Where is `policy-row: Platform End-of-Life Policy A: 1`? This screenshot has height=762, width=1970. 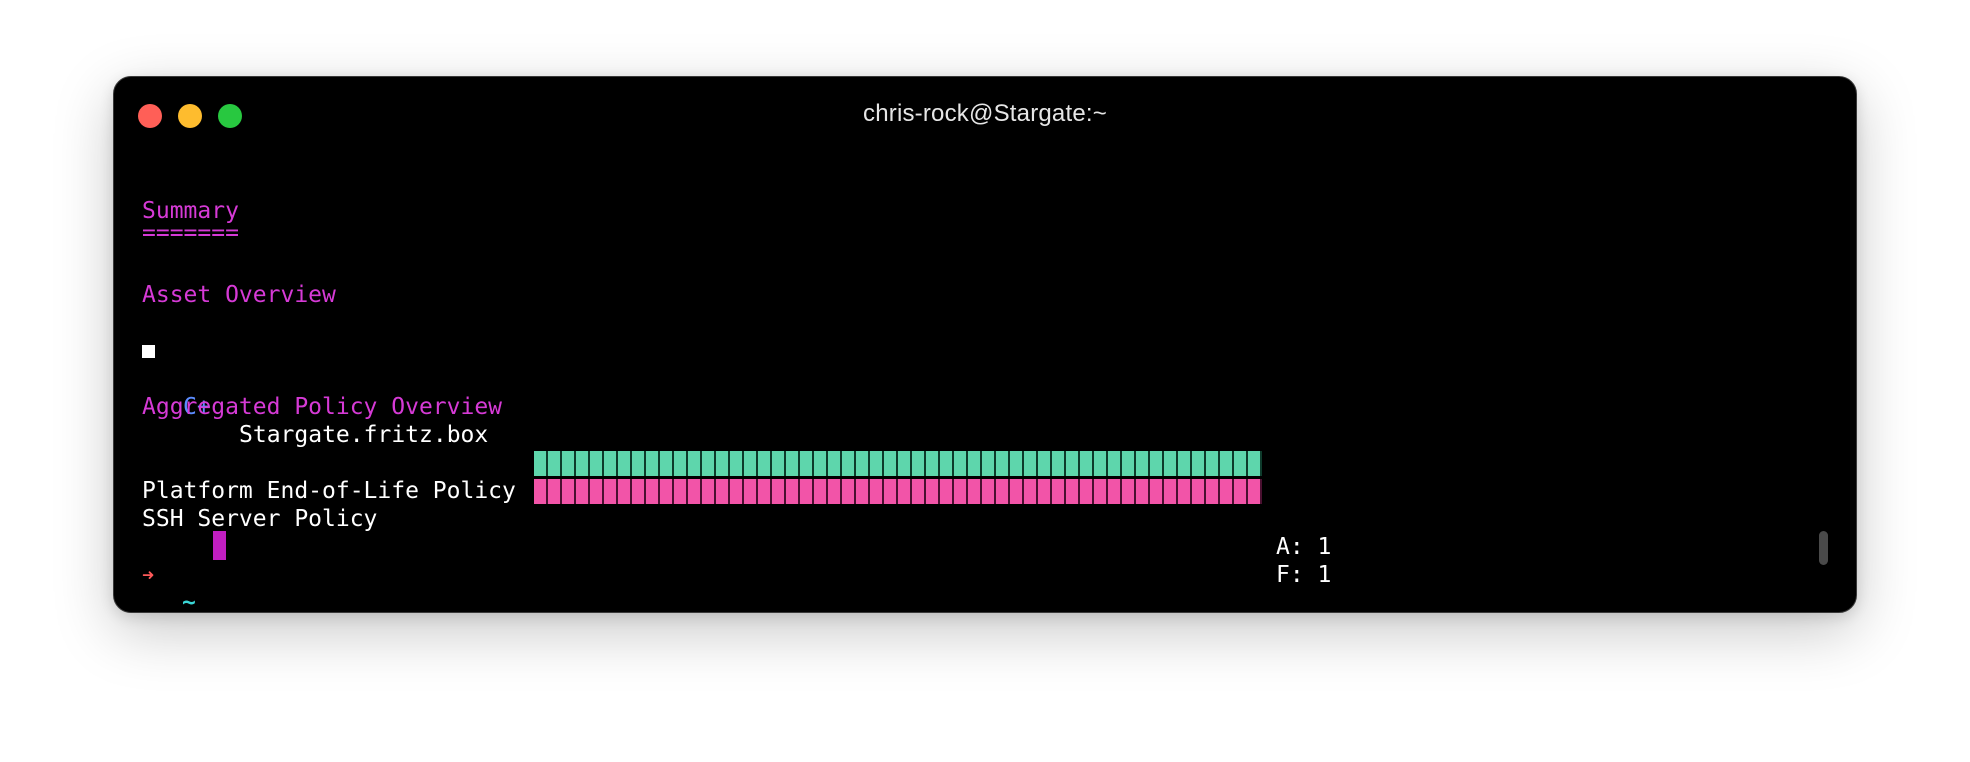 policy-row: Platform End-of-Life Policy A: 1 is located at coordinates (742, 504).